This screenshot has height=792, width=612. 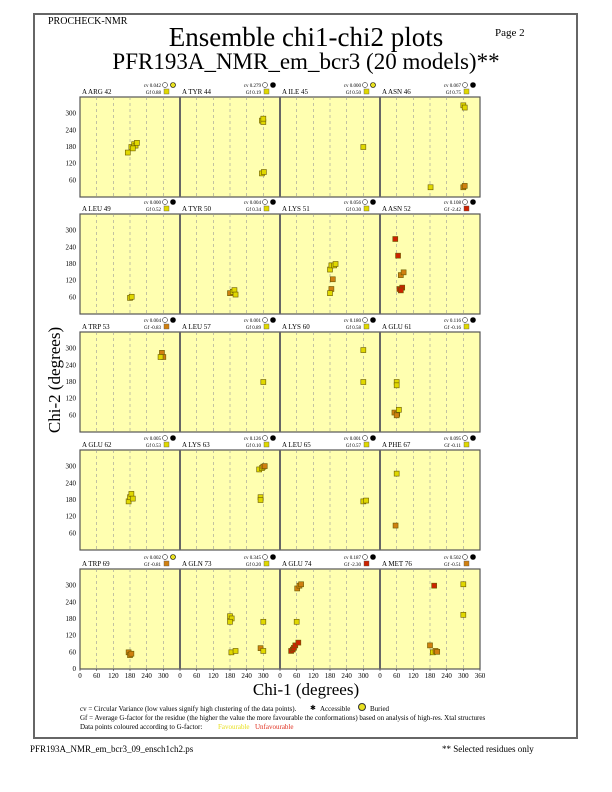 What do you see at coordinates (197, 564) in the screenshot?
I see `residue-label: A GLN 73` at bounding box center [197, 564].